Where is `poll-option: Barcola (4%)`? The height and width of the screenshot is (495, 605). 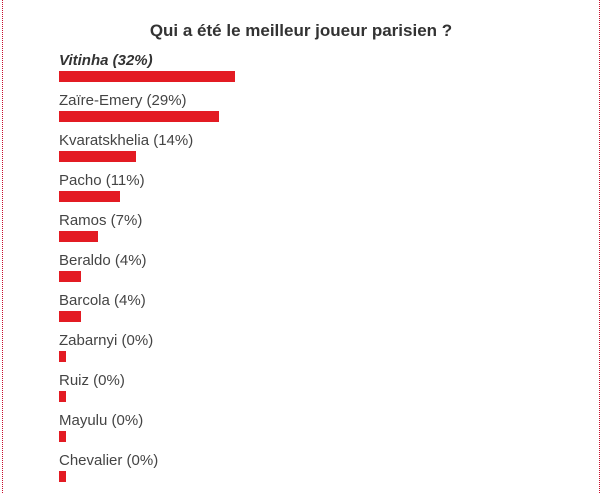
poll-option: Barcola (4%) is located at coordinates (319, 312).